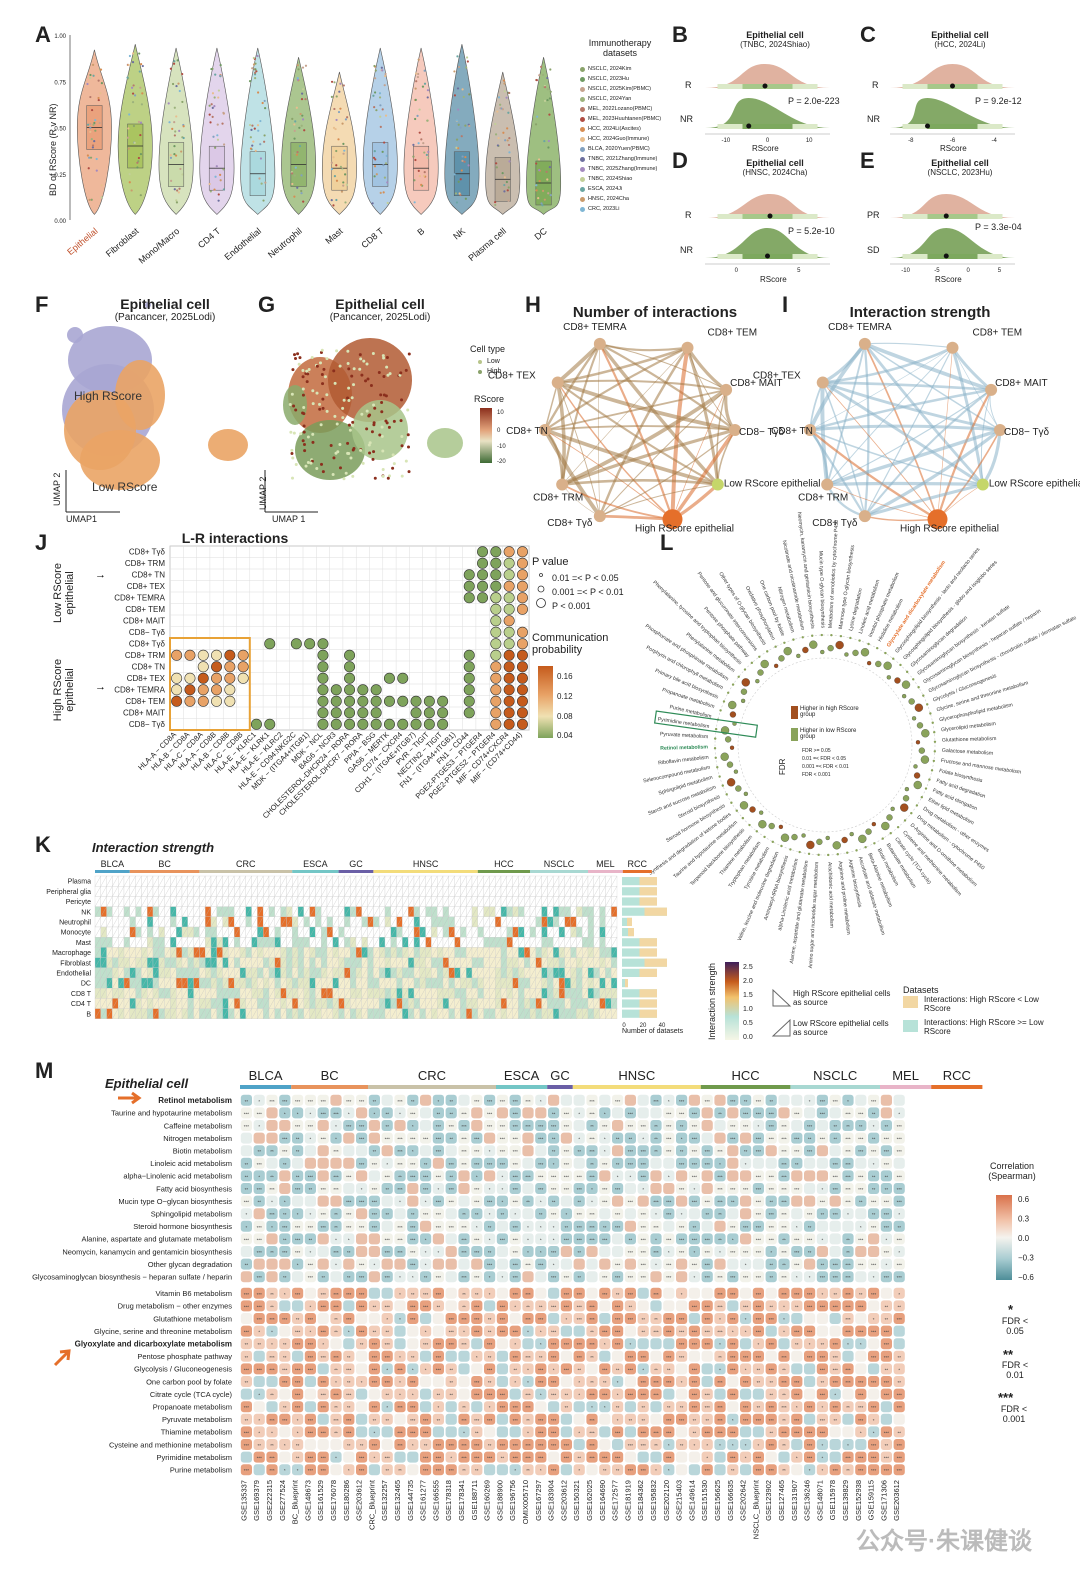 The image size is (1080, 1588). Describe the element at coordinates (1000, 271) in the screenshot. I see `panel-e-xtick: 5` at that location.